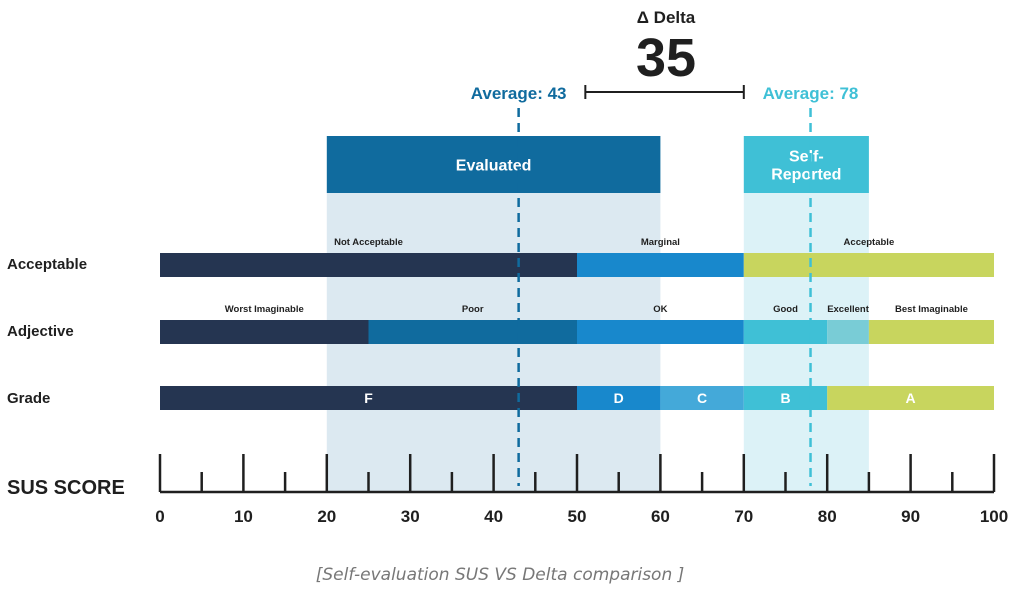 The height and width of the screenshot is (590, 1020). What do you see at coordinates (243, 516) in the screenshot?
I see `axis-tick-label: 10` at bounding box center [243, 516].